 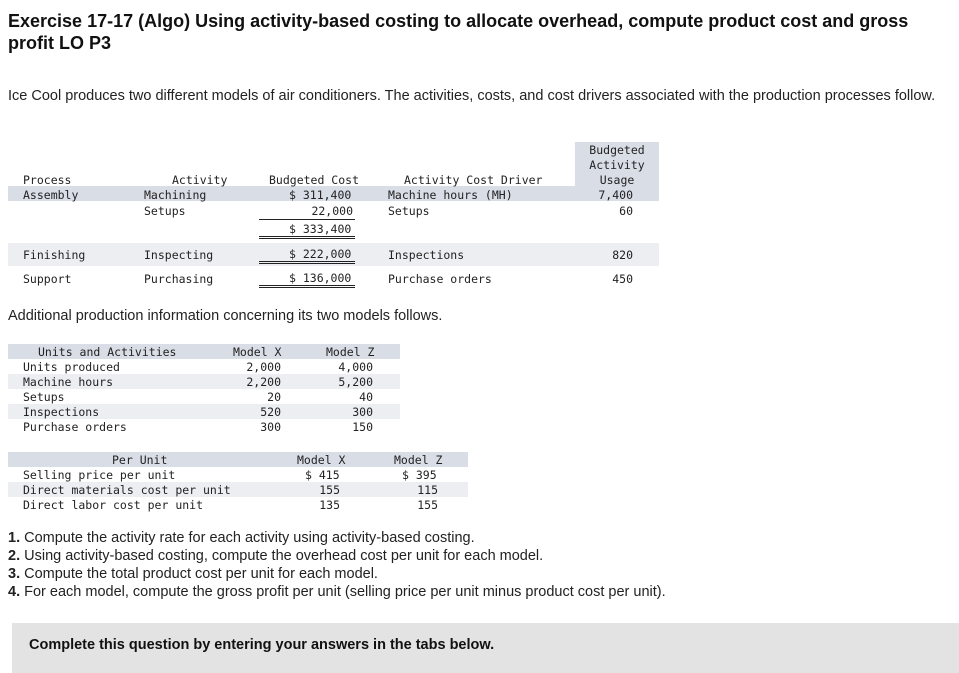 I want to click on cell-driver: Inspections, so click(x=426, y=255).